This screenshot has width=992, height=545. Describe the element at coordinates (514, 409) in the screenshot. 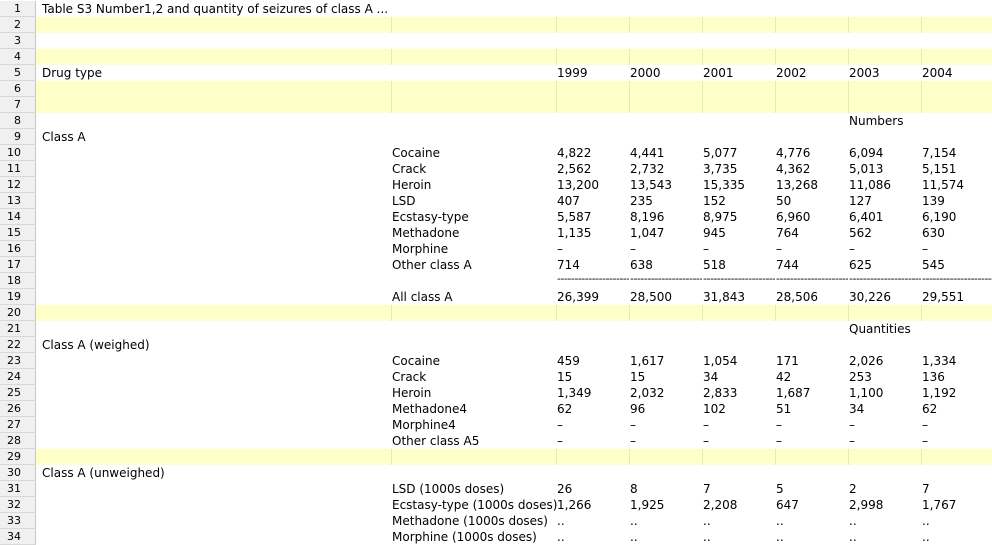

I see `row-cells: Methadone4 62 96 102 51 34 62` at that location.